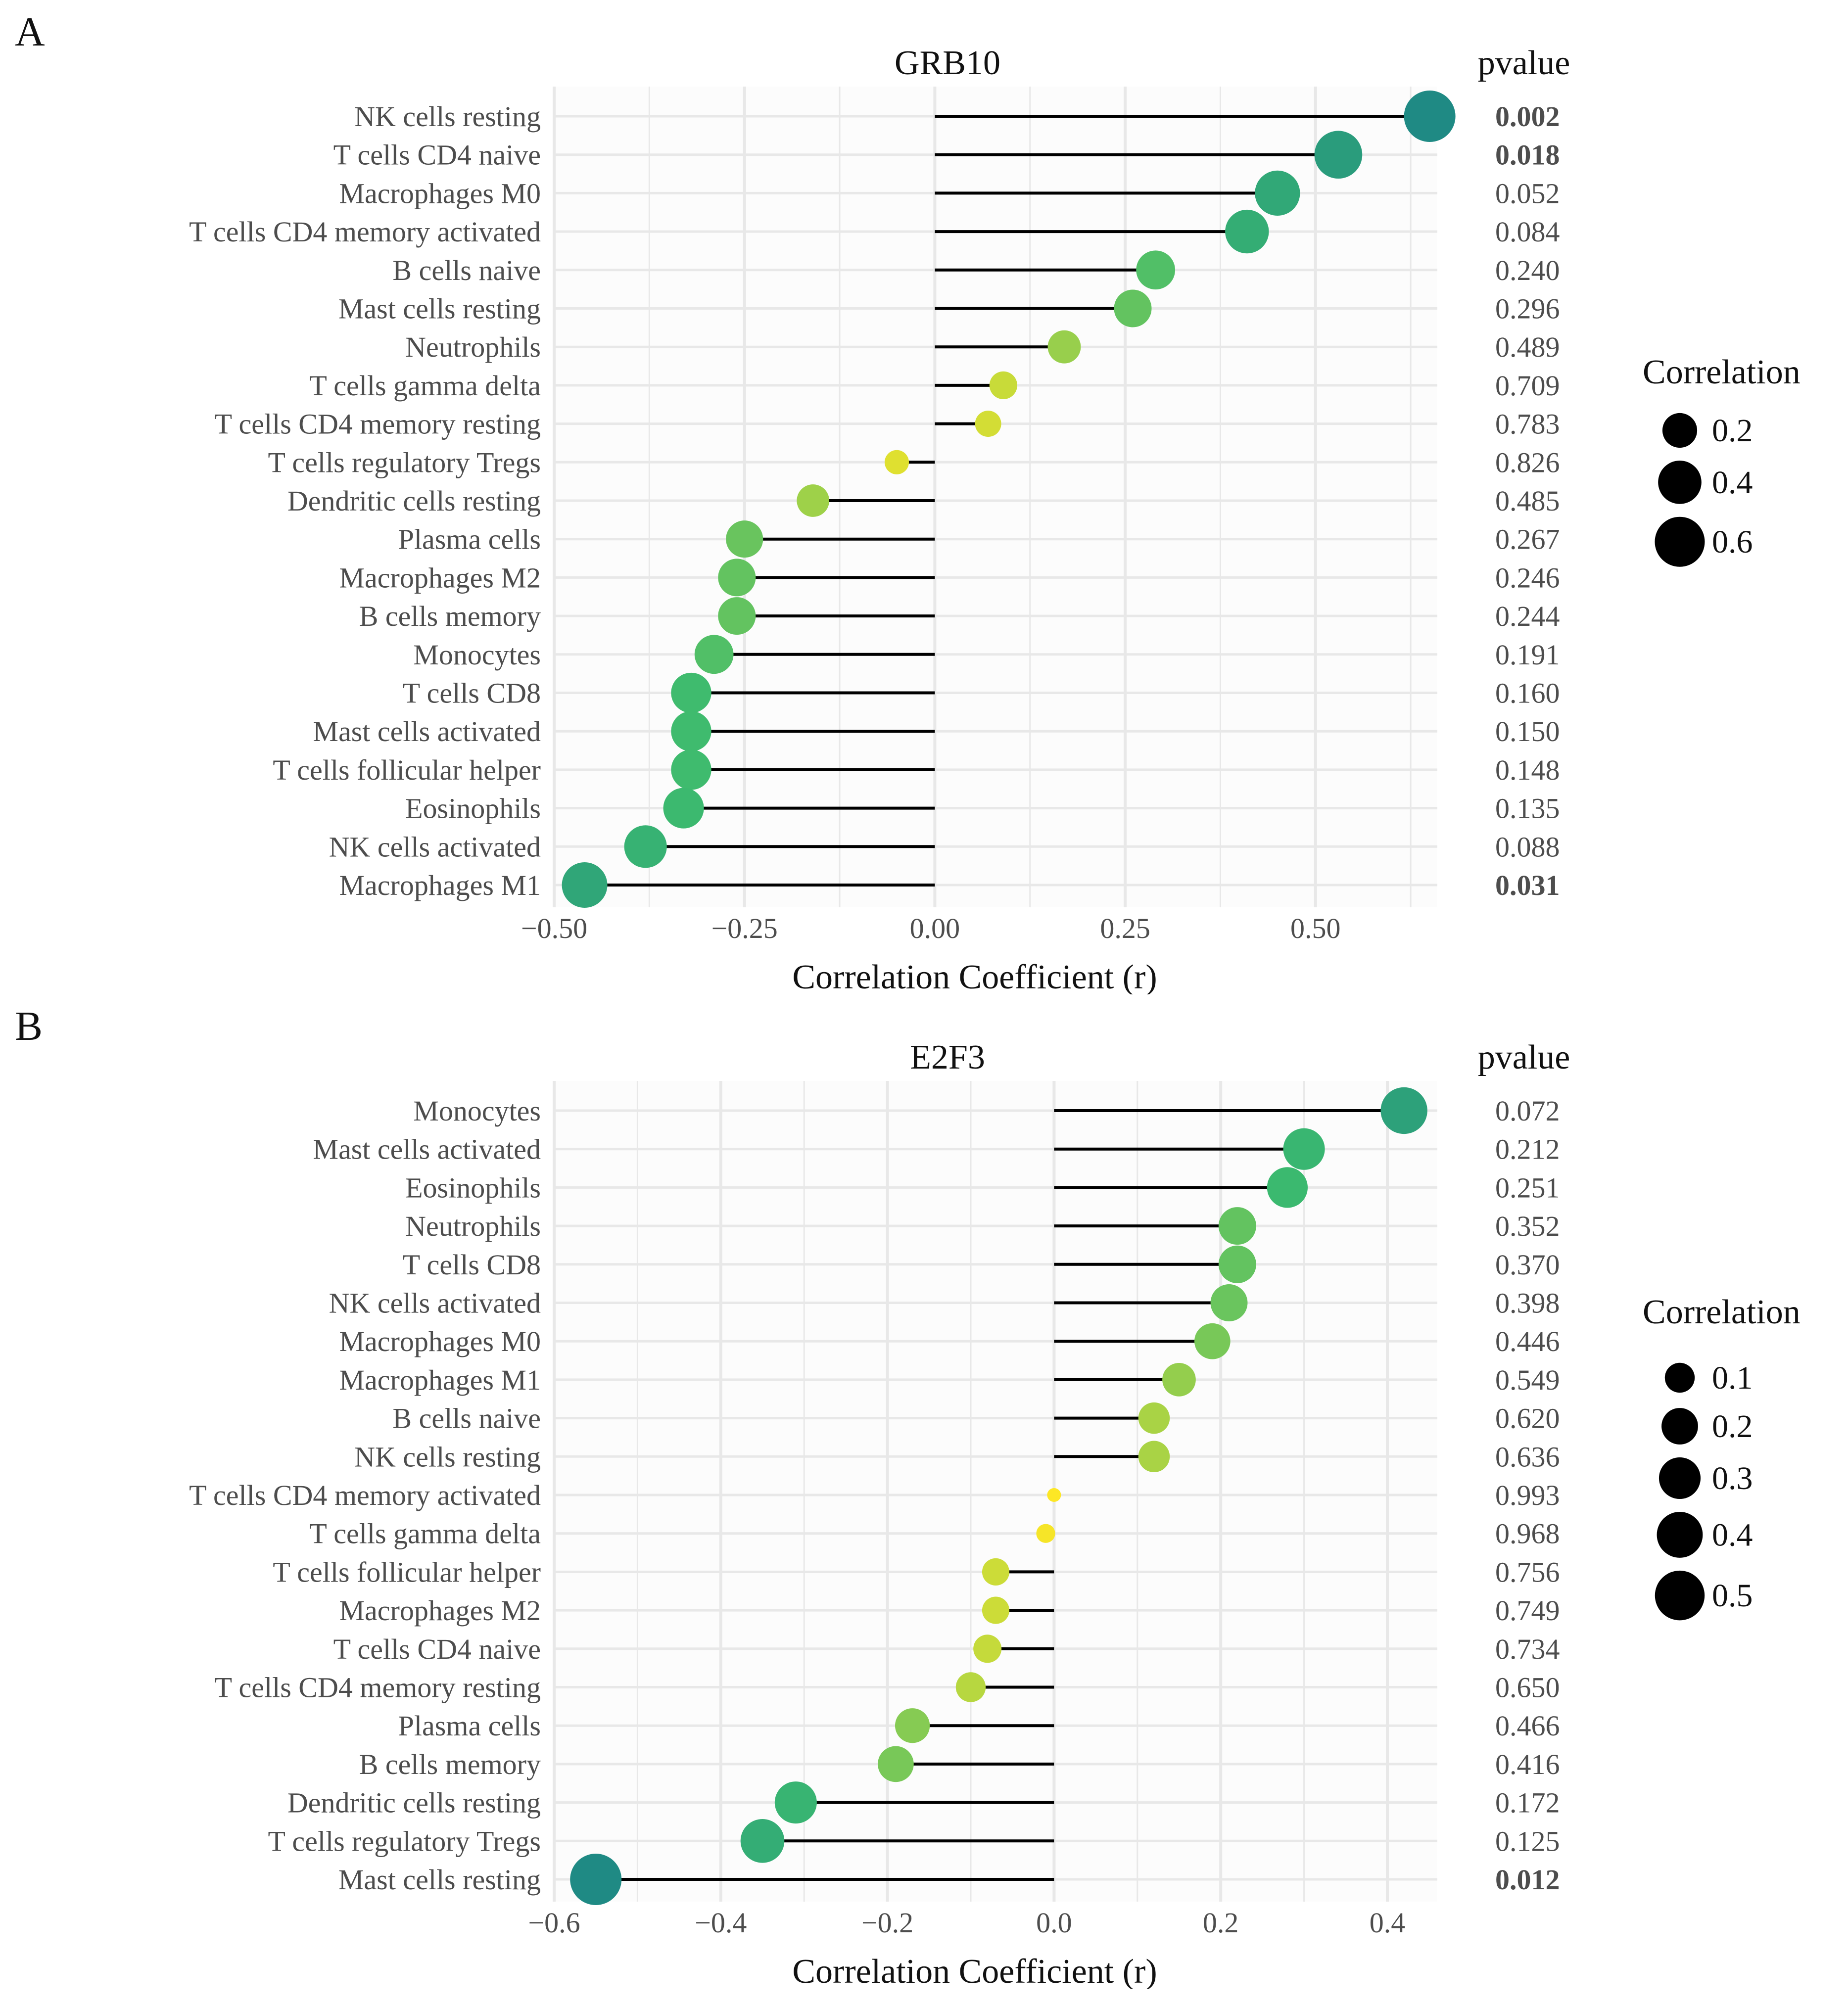 The width and height of the screenshot is (1848, 2008). What do you see at coordinates (1221, 1923) in the screenshot?
I see `x-tick-label: 0.2` at bounding box center [1221, 1923].